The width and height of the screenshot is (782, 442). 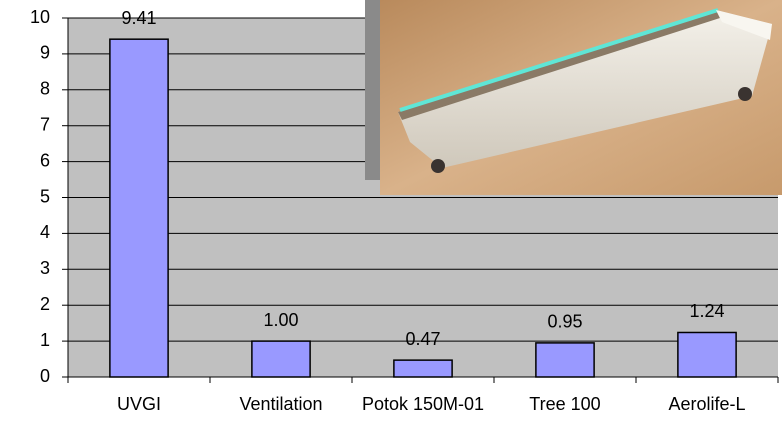 What do you see at coordinates (423, 404) in the screenshot?
I see `x-tick-label: Potok 150M-01` at bounding box center [423, 404].